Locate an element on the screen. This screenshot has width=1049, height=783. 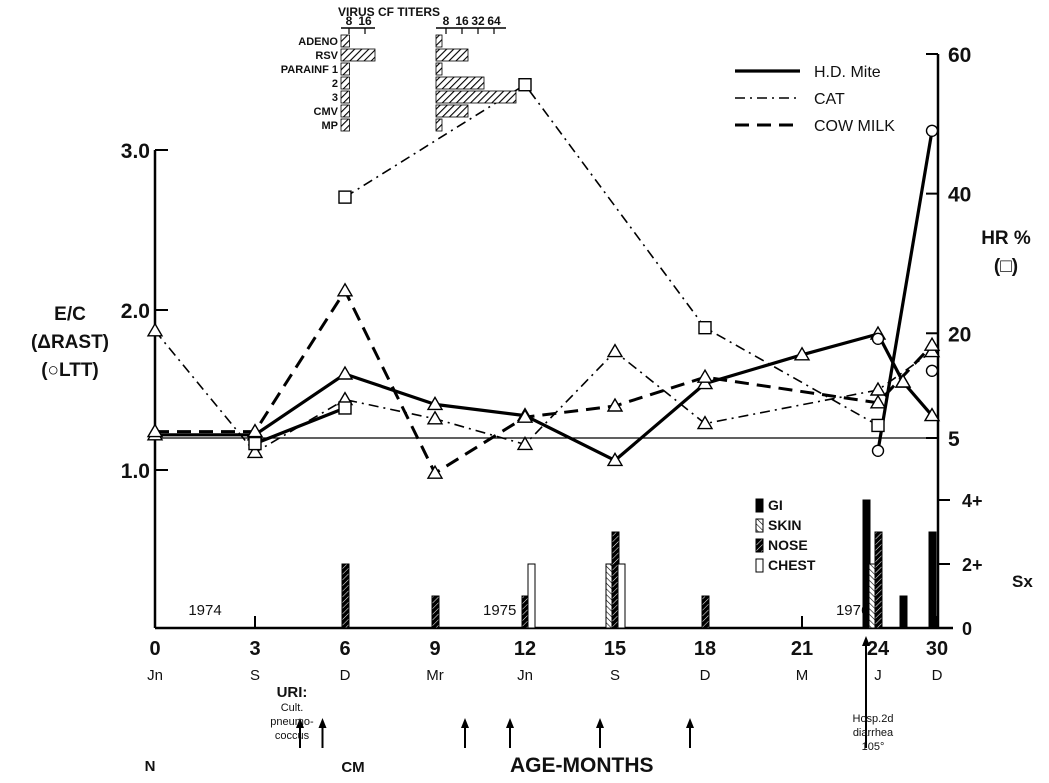
event-annotation: N is located at coordinates (150, 766).